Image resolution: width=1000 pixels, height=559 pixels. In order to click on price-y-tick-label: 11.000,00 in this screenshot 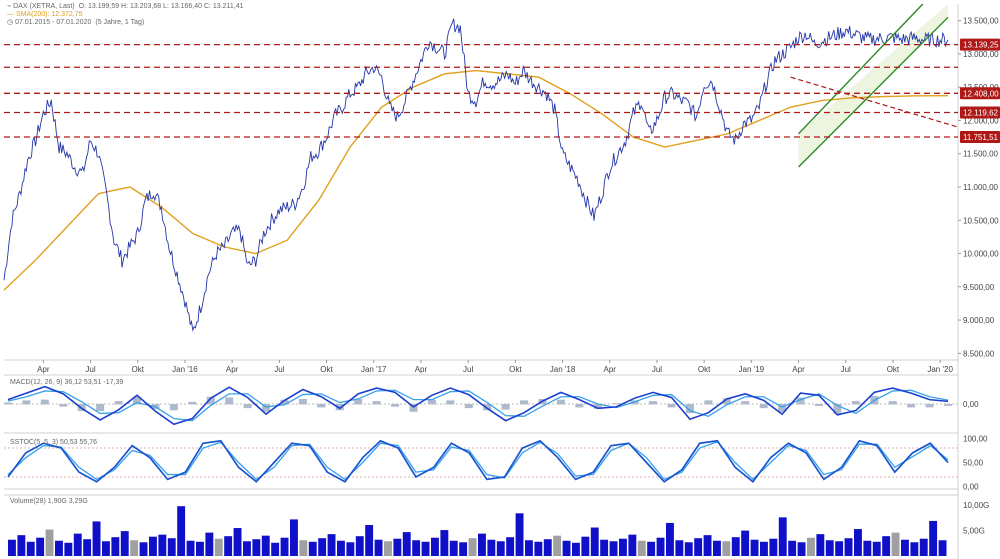, I will do `click(981, 187)`.